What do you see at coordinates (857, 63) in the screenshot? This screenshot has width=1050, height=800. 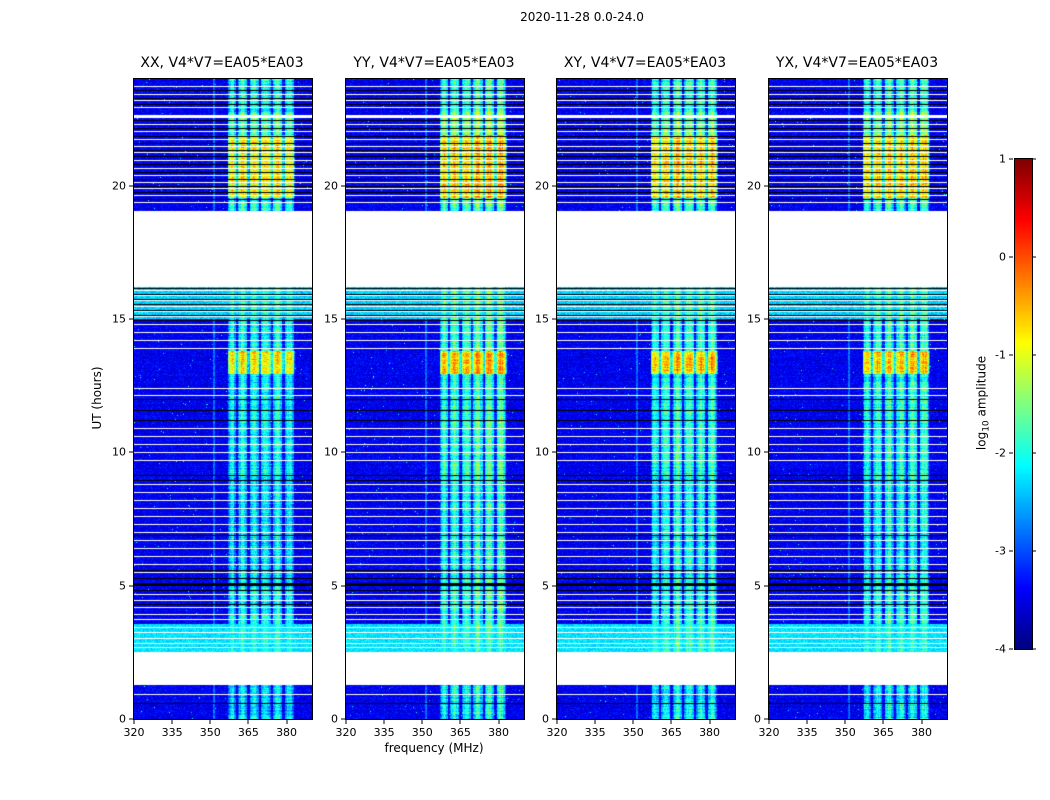 I see `panel-title-yx: YX, V4*V7=EA05*EA03` at bounding box center [857, 63].